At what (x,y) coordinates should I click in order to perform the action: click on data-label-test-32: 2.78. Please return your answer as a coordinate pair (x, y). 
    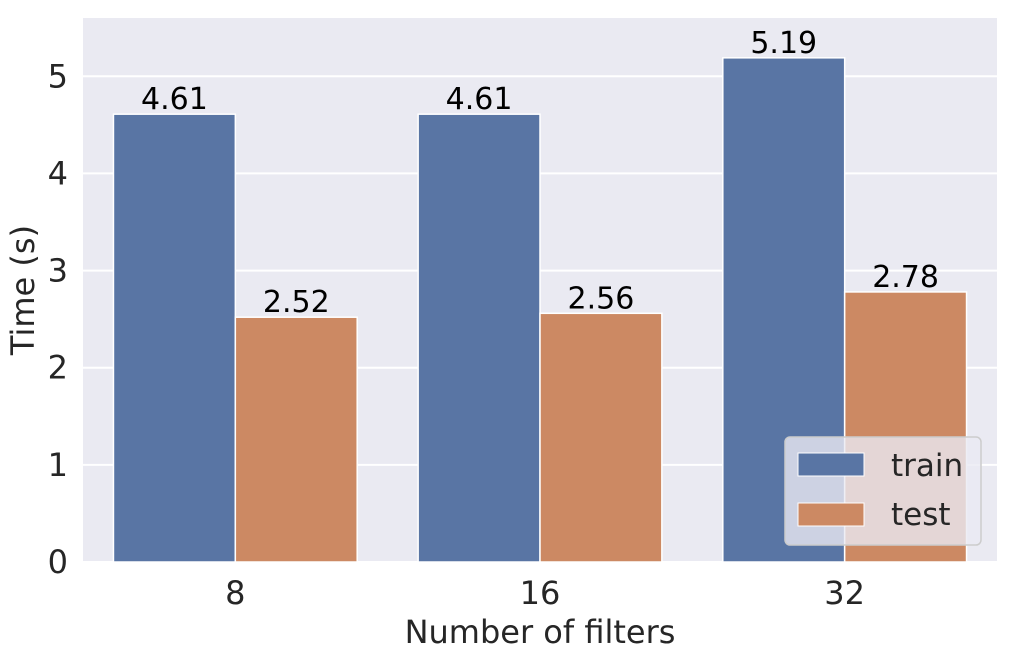
    Looking at the image, I should click on (905, 277).